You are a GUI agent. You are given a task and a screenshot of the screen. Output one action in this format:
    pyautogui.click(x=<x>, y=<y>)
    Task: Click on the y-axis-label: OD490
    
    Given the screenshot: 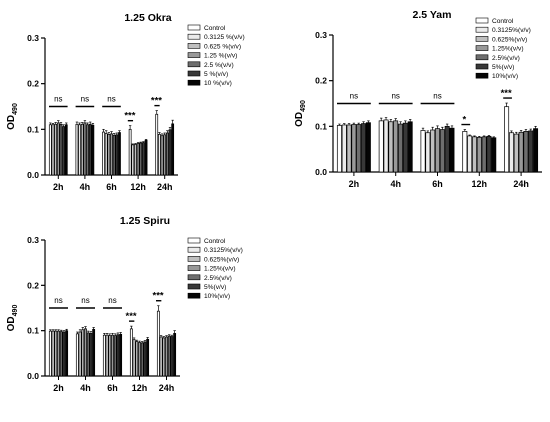 What is the action you would take?
    pyautogui.click(x=12, y=318)
    